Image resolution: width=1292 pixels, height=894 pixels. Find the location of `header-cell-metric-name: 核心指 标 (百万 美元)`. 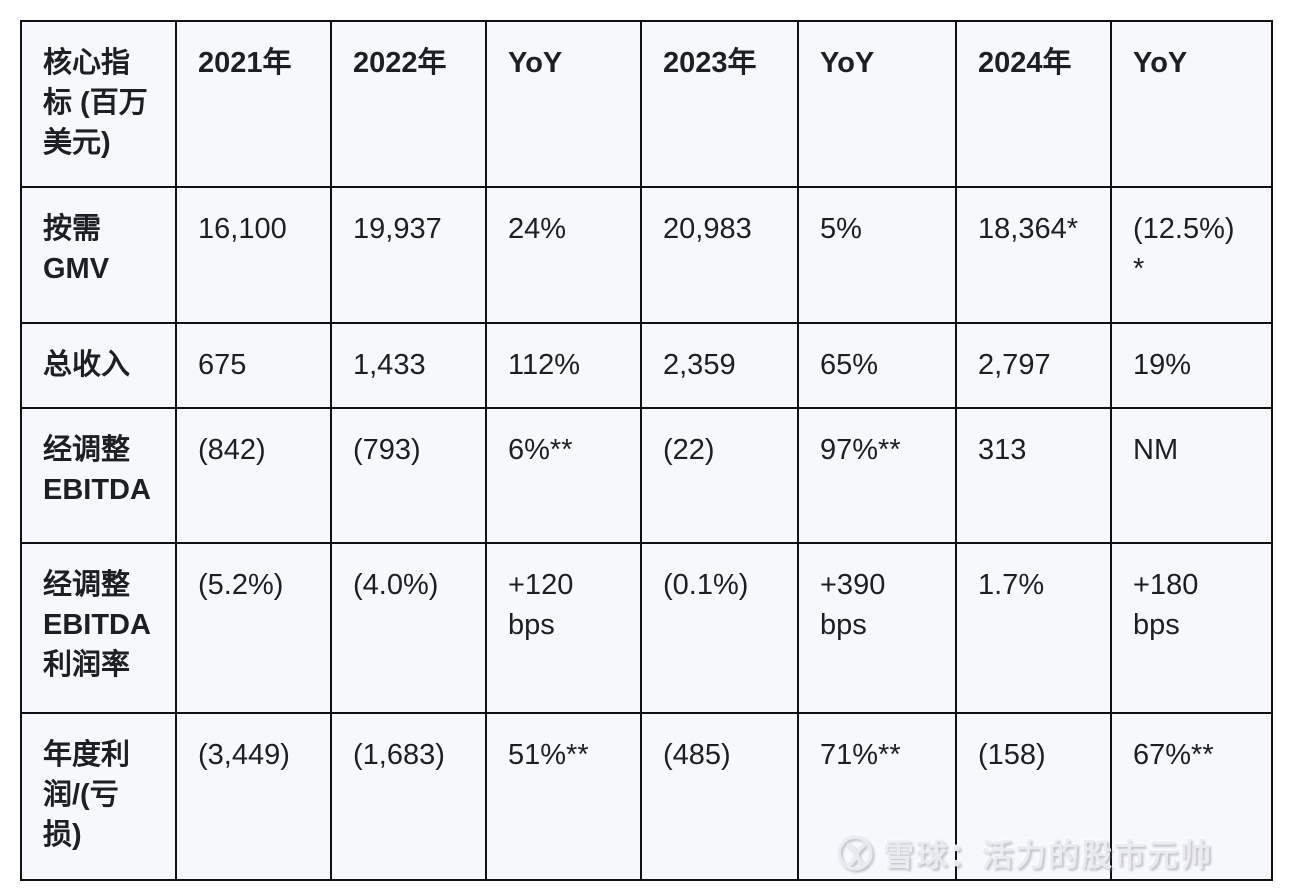

header-cell-metric-name: 核心指 标 (百万 美元) is located at coordinates (98, 104).